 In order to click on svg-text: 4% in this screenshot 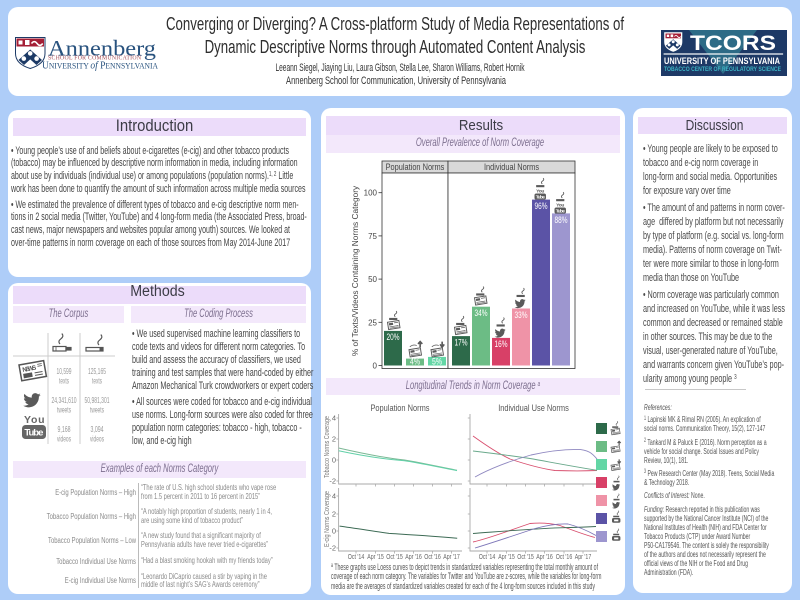, I will do `click(415, 362)`.